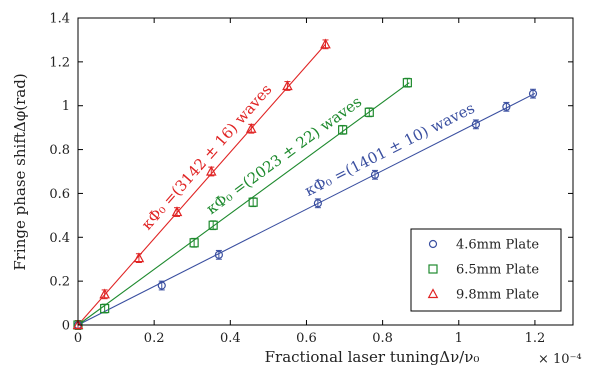 This screenshot has height=371, width=590. What do you see at coordinates (59, 238) in the screenshot?
I see `y-tick-label: 0.4` at bounding box center [59, 238].